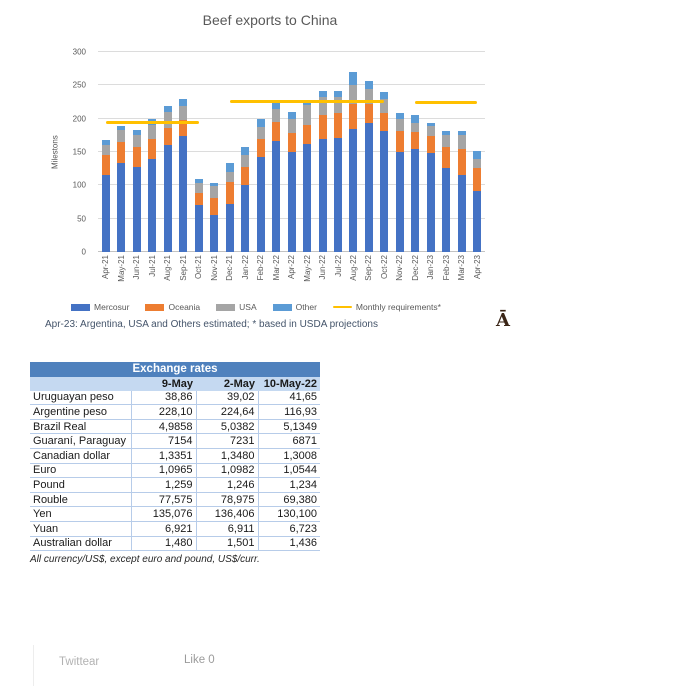  I want to click on column-header: 9-May, so click(177, 383).